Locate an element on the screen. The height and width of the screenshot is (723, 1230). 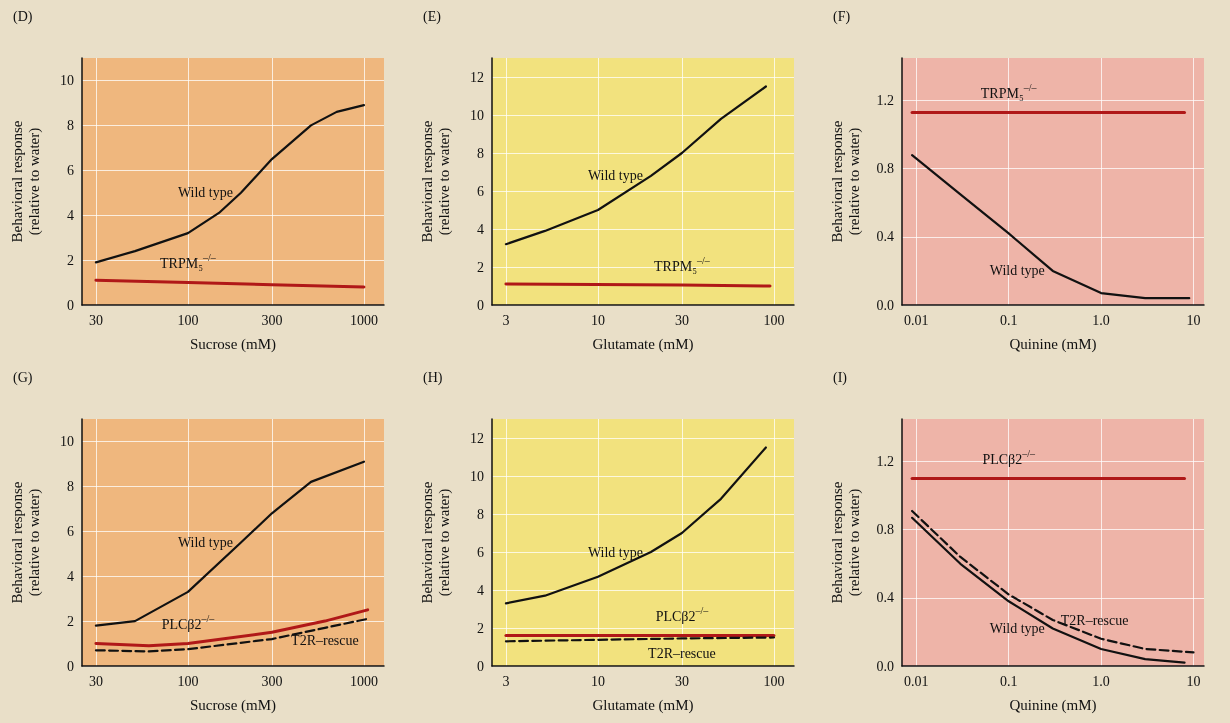
chart-title: (H) is located at coordinates (433, 377).